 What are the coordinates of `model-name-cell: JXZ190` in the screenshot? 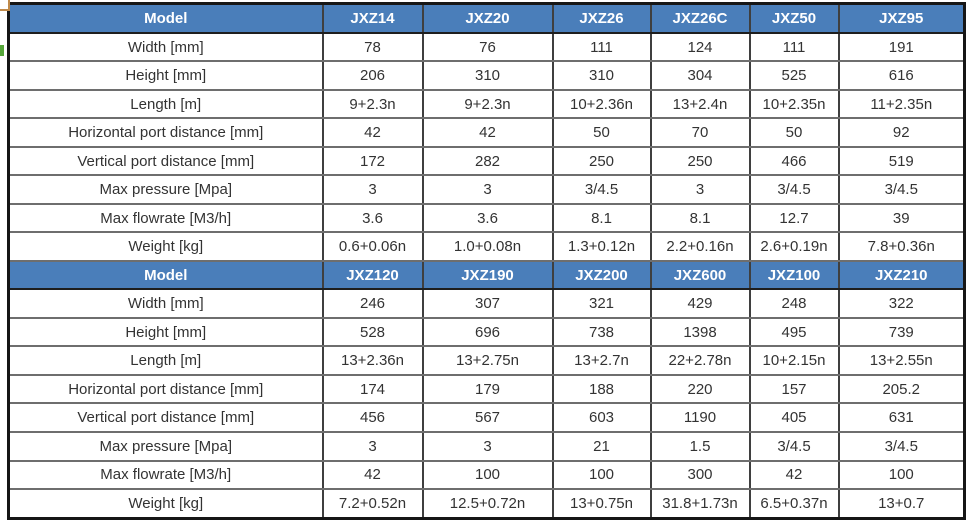 It's located at (487, 275).